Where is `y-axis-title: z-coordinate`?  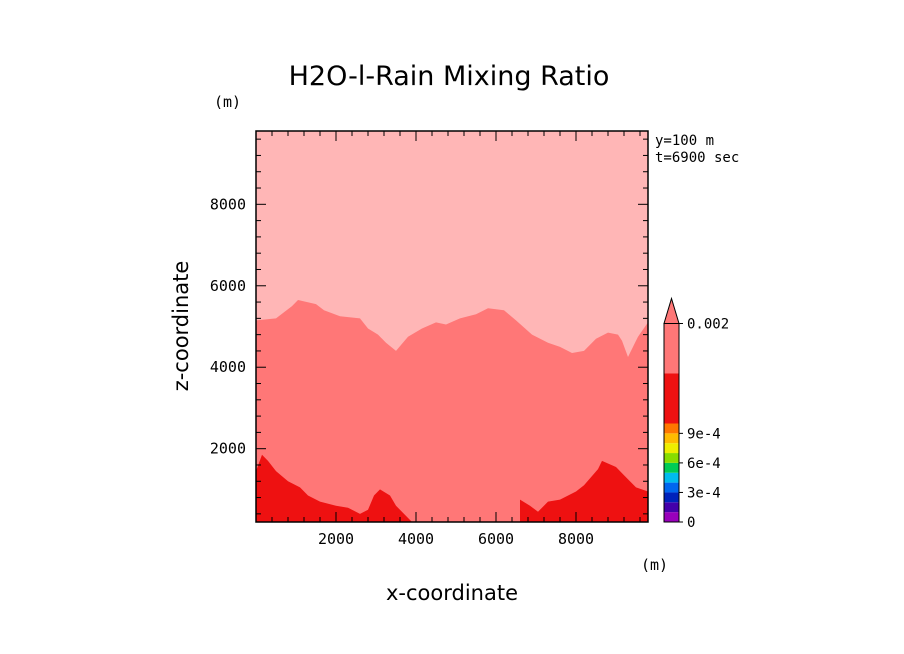 y-axis-title: z-coordinate is located at coordinates (181, 326).